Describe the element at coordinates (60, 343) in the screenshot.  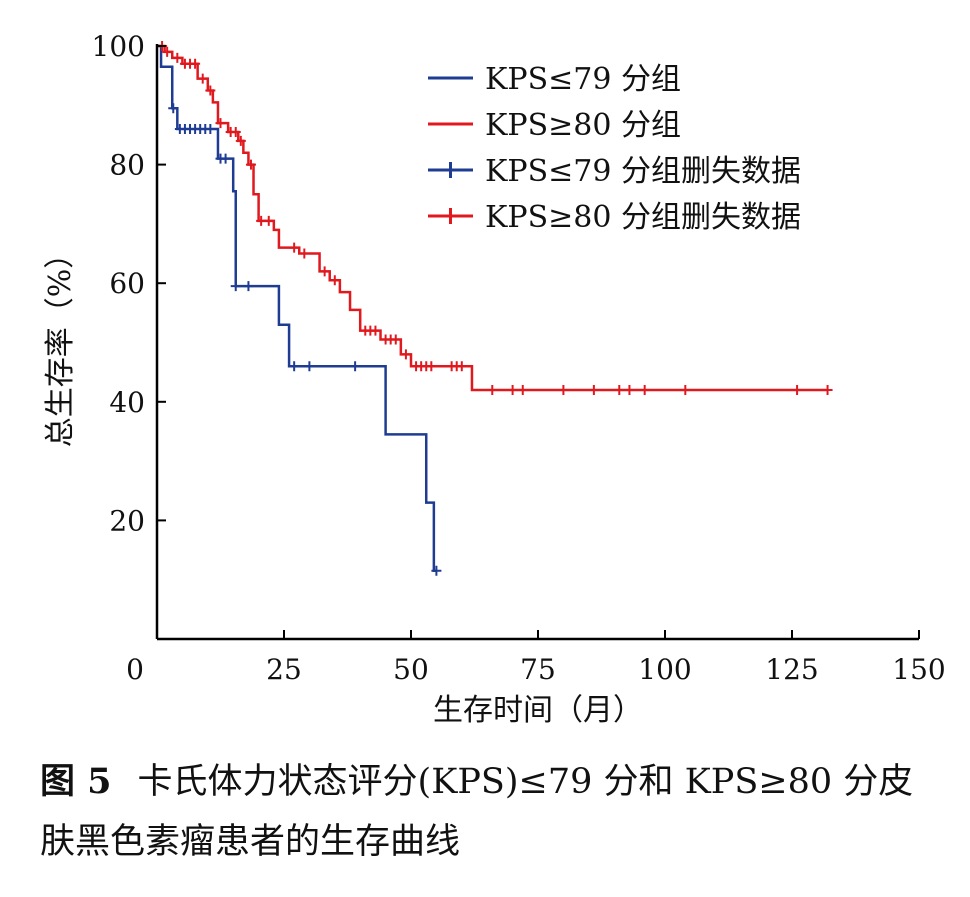
I see `y-axis-label: 总生存率（%）` at that location.